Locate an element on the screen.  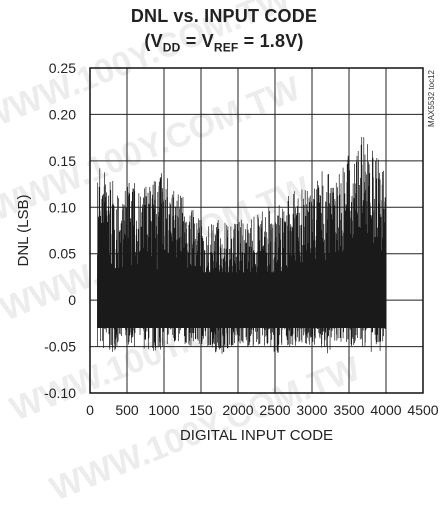
y-tick-label: -0.10 is located at coordinates (60, 393).